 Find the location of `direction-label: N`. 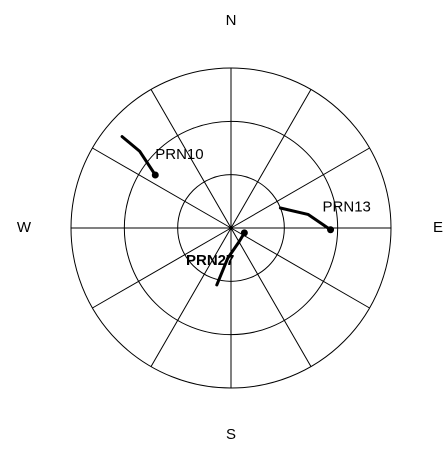

direction-label: N is located at coordinates (231, 20).